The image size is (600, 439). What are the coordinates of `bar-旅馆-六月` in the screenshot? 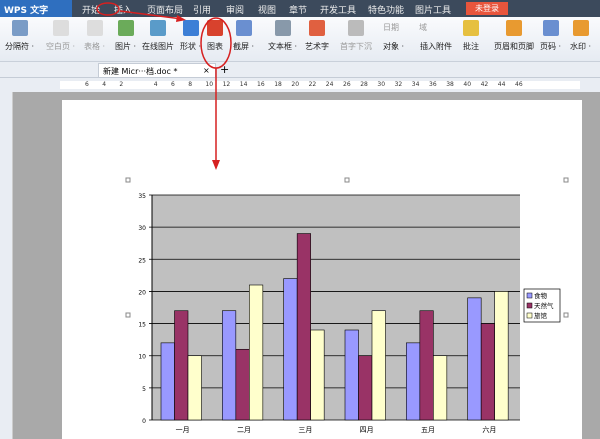 It's located at (501, 356).